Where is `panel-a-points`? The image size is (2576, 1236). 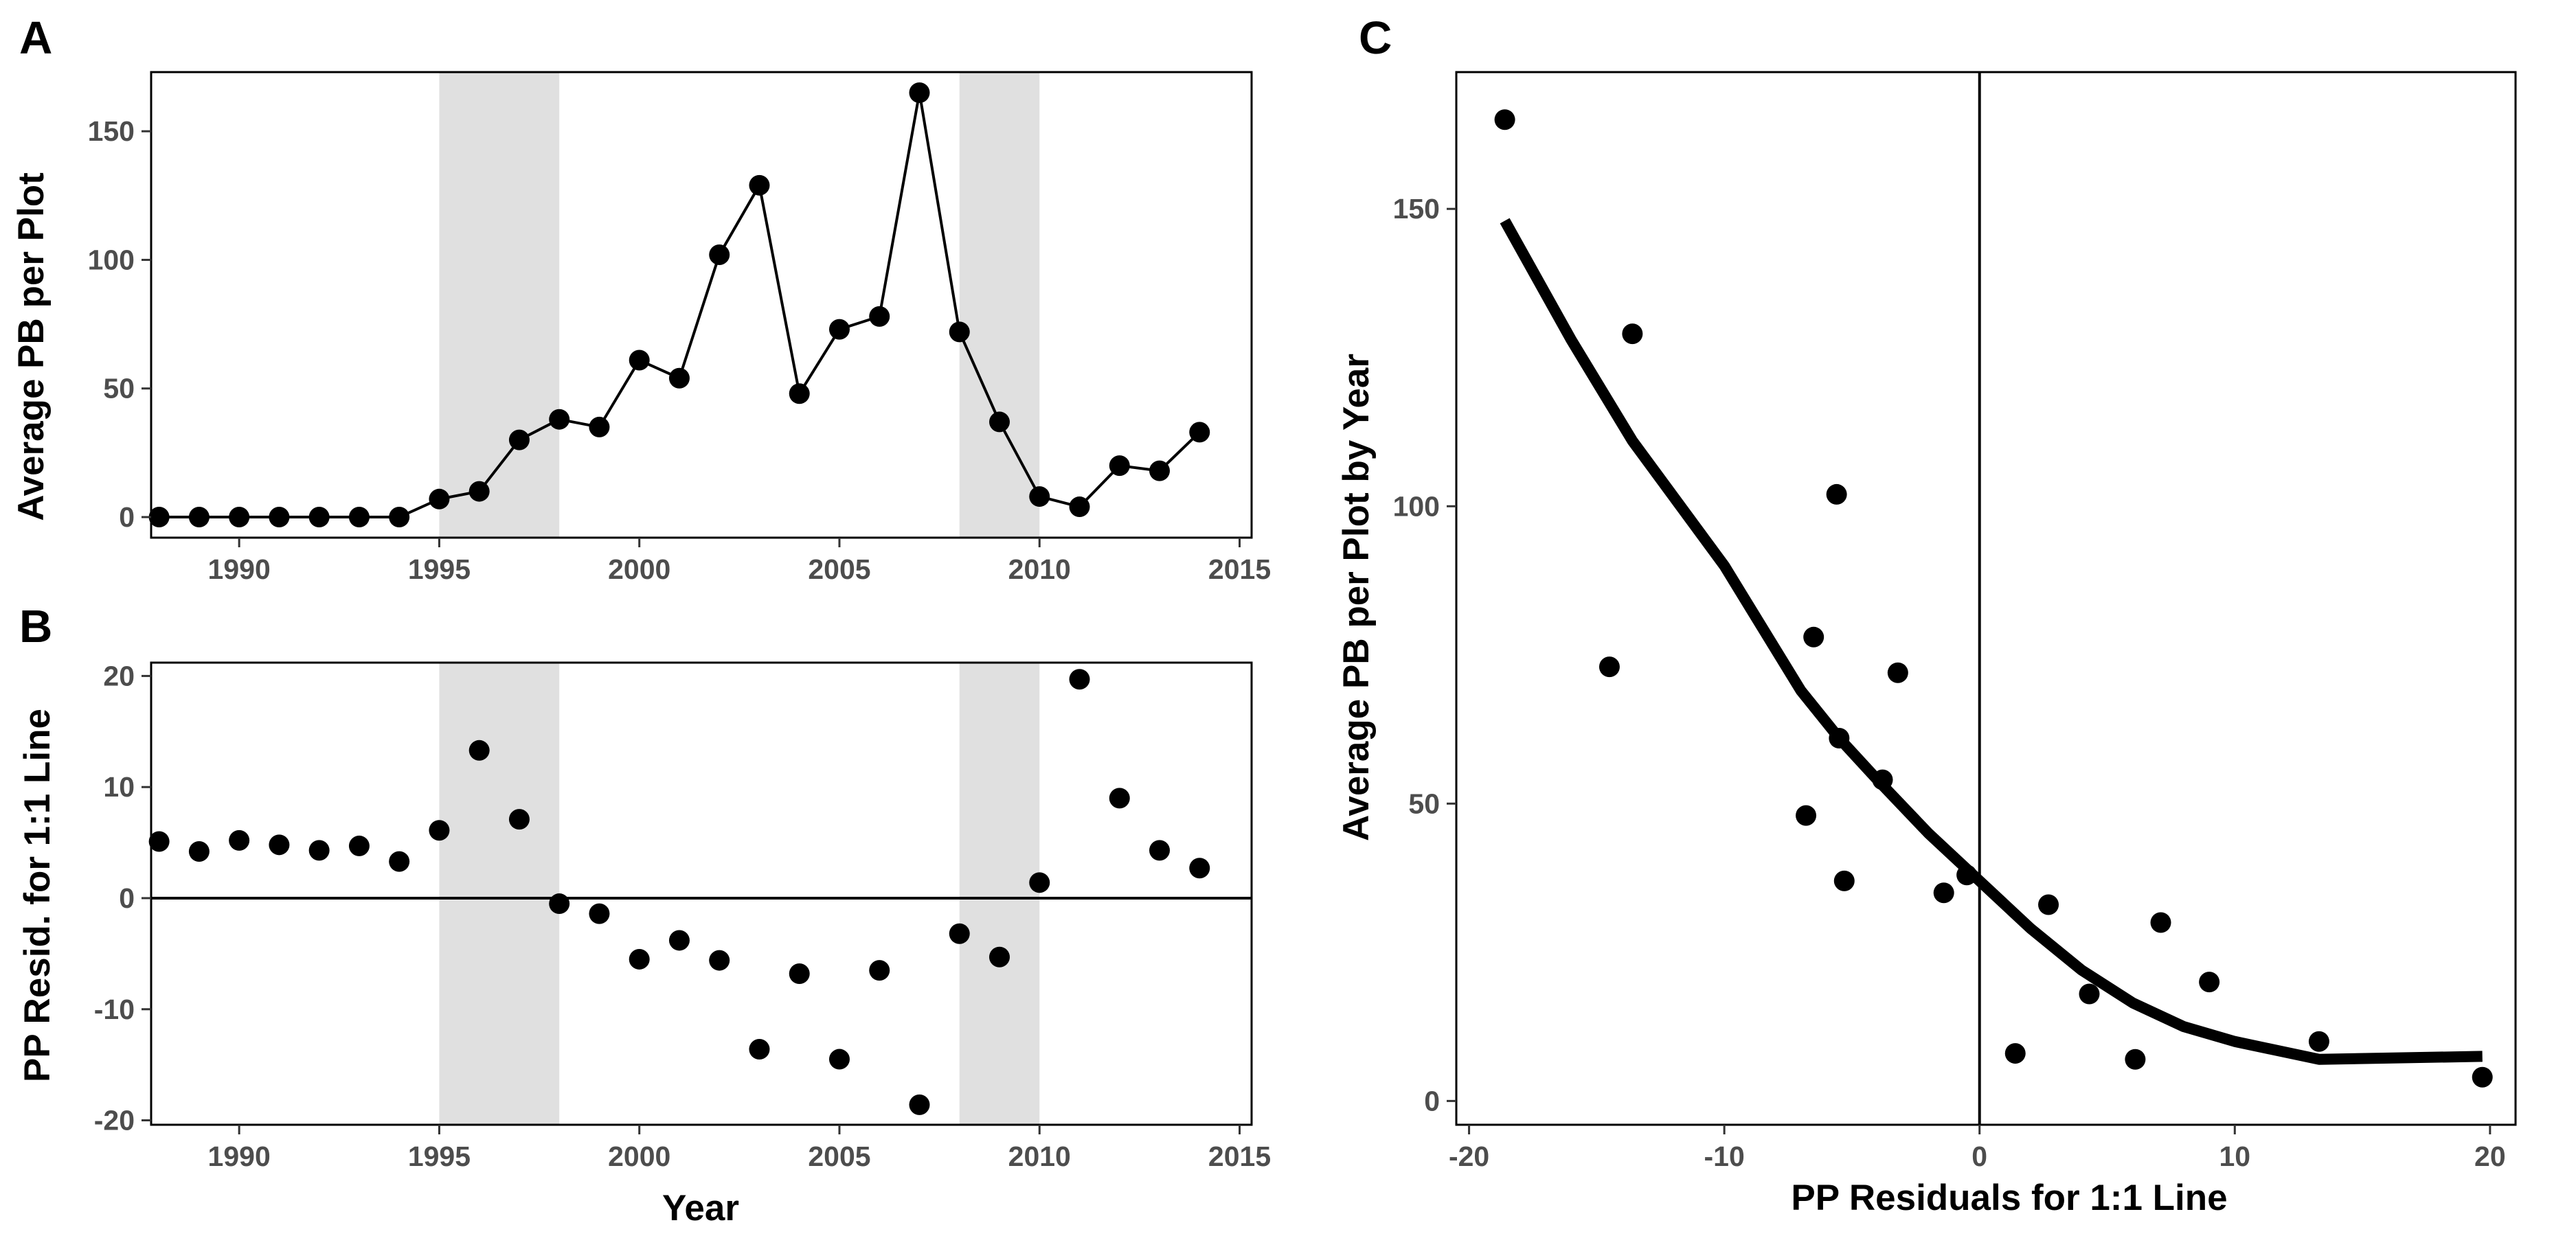
panel-a-points is located at coordinates (679, 305).